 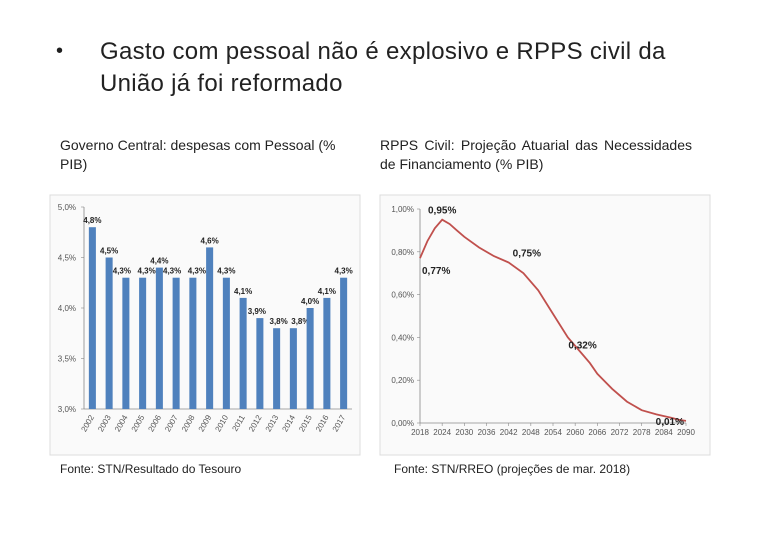 What do you see at coordinates (402, 209) in the screenshot?
I see `line-y-tick-label: 1,00%` at bounding box center [402, 209].